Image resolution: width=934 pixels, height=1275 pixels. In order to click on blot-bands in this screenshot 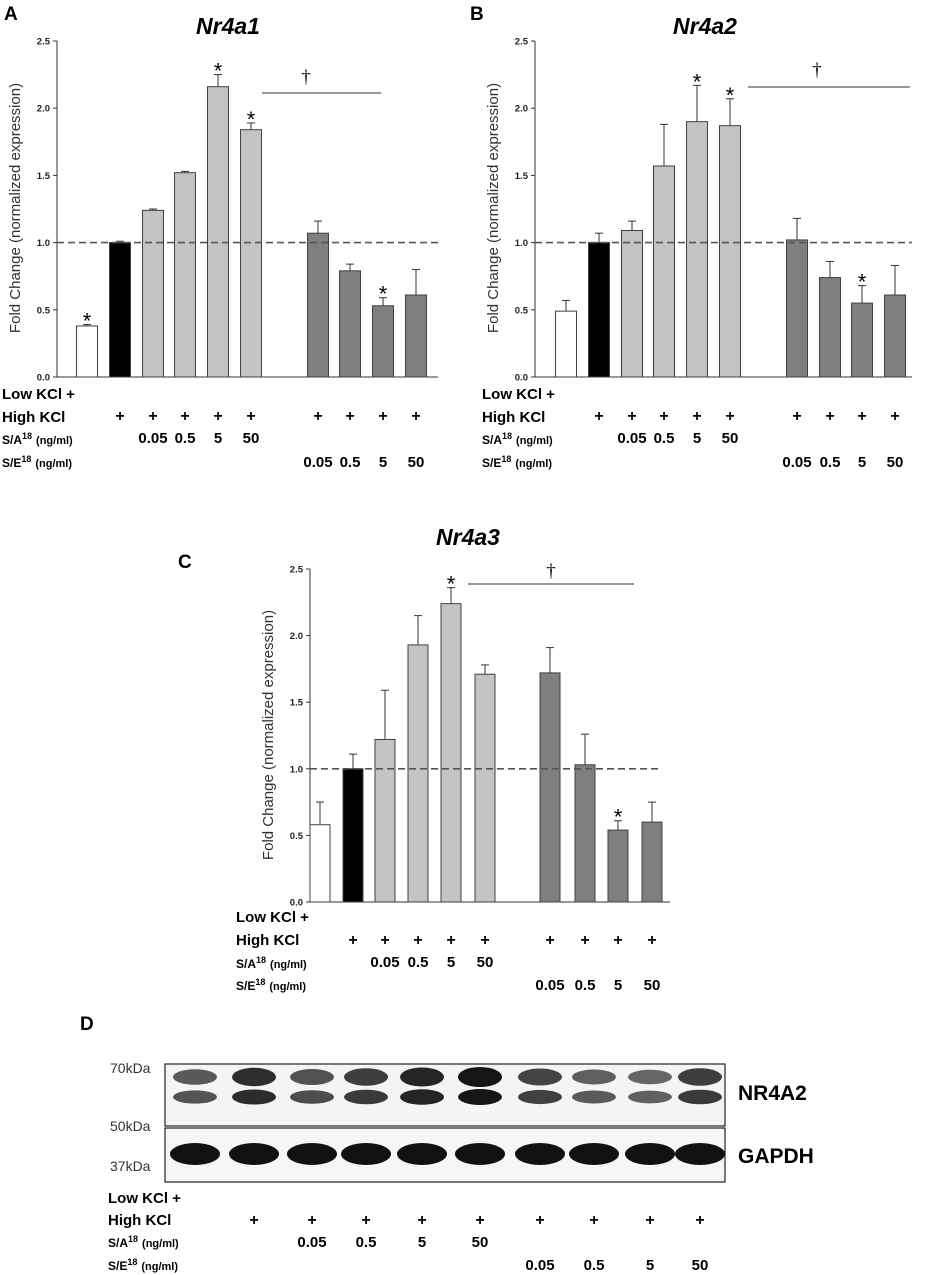, I will do `click(447, 1116)`.